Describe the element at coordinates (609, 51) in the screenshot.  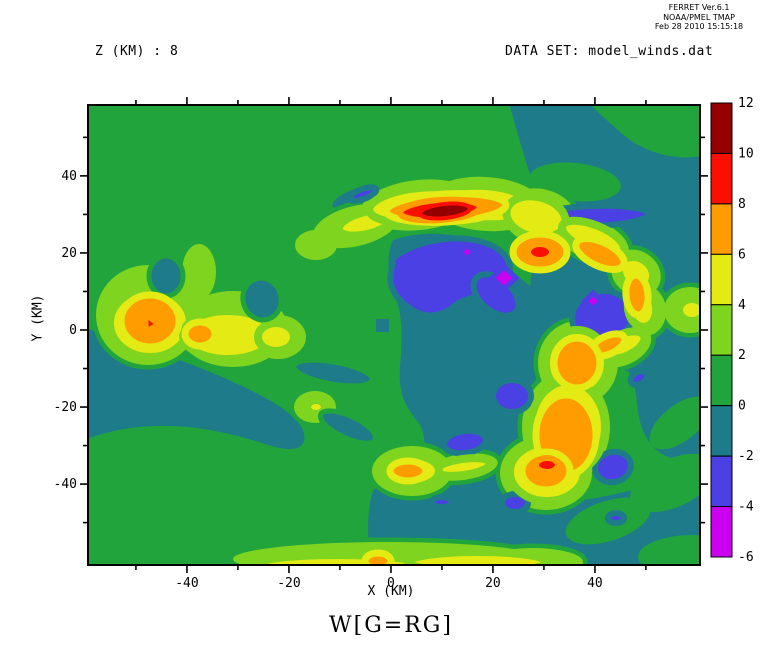
I see `dataset-label: DATA SET: model_winds.dat` at that location.